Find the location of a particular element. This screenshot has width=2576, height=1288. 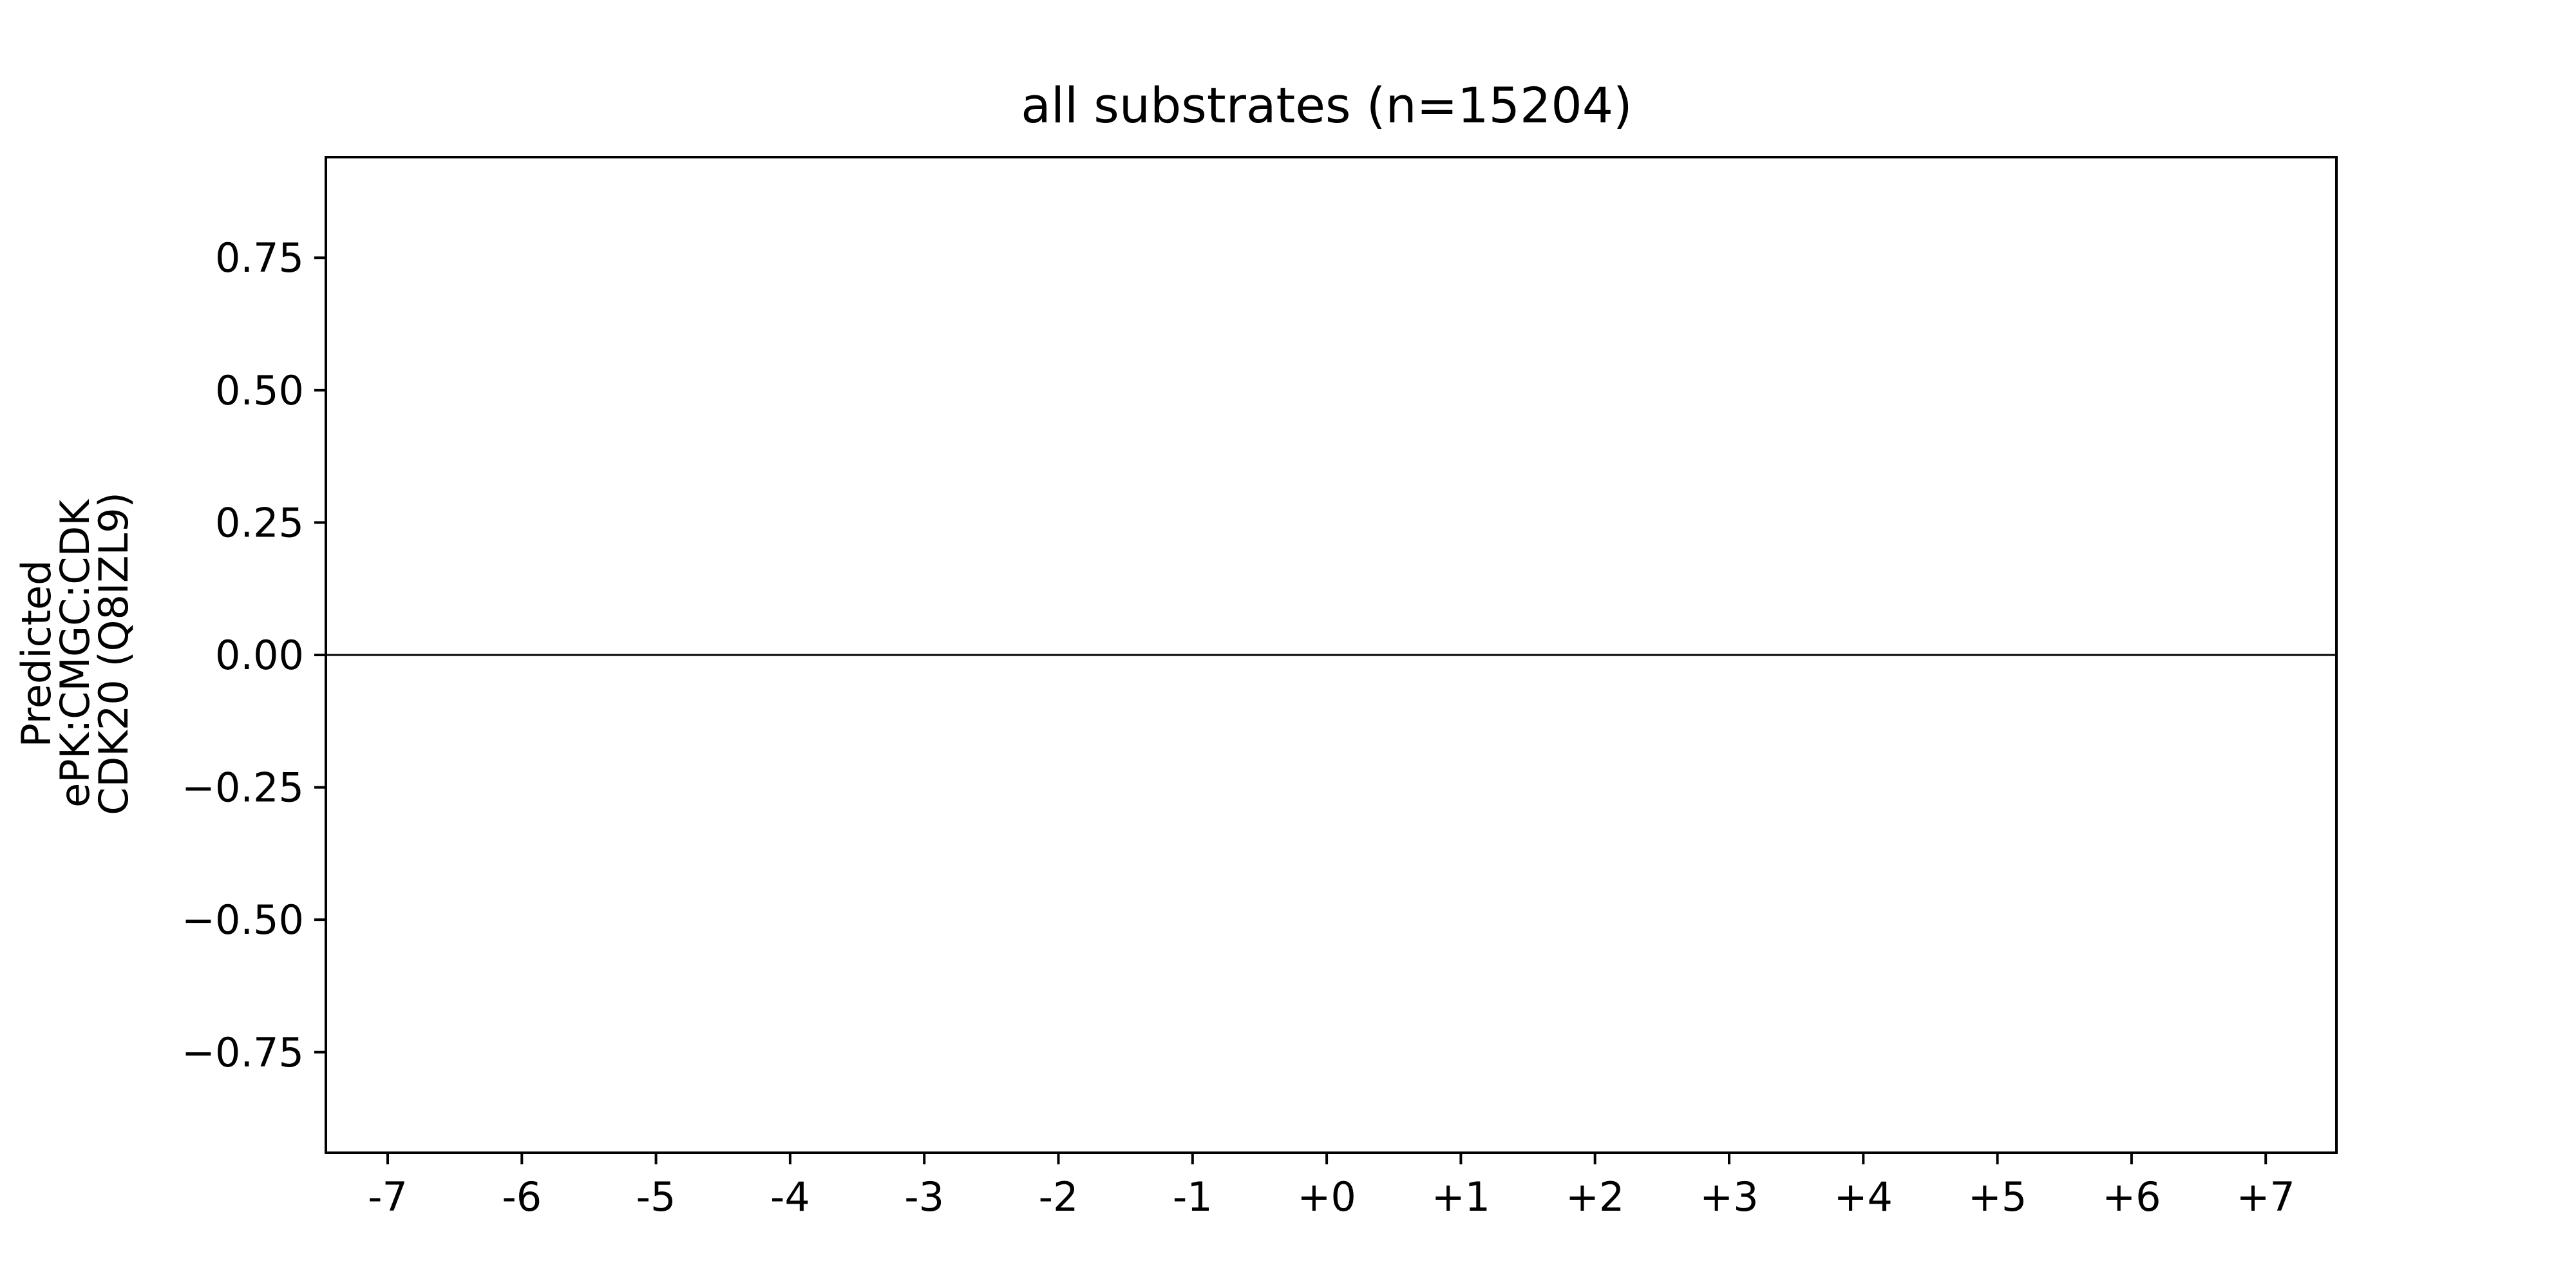

x-tick-label: +5 is located at coordinates (1997, 1196).